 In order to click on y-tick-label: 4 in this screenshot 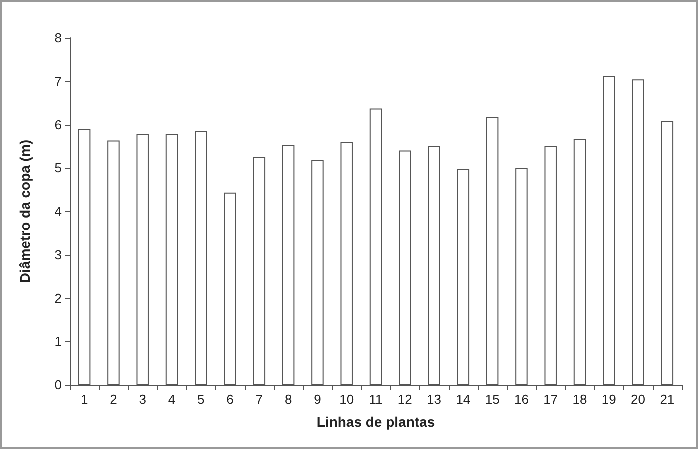, I will do `click(58, 211)`.